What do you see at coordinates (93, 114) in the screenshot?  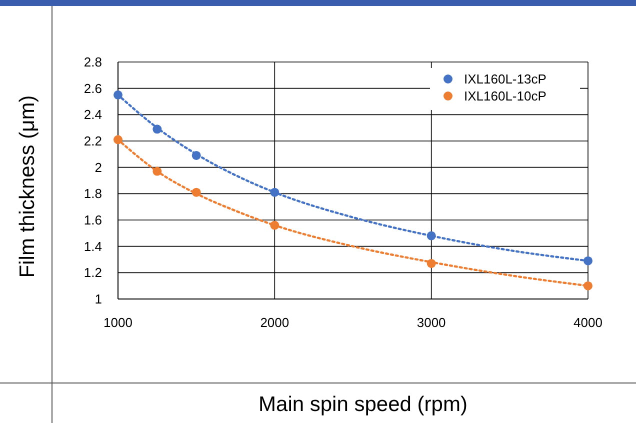 I see `y-tick-label: 2.4` at bounding box center [93, 114].